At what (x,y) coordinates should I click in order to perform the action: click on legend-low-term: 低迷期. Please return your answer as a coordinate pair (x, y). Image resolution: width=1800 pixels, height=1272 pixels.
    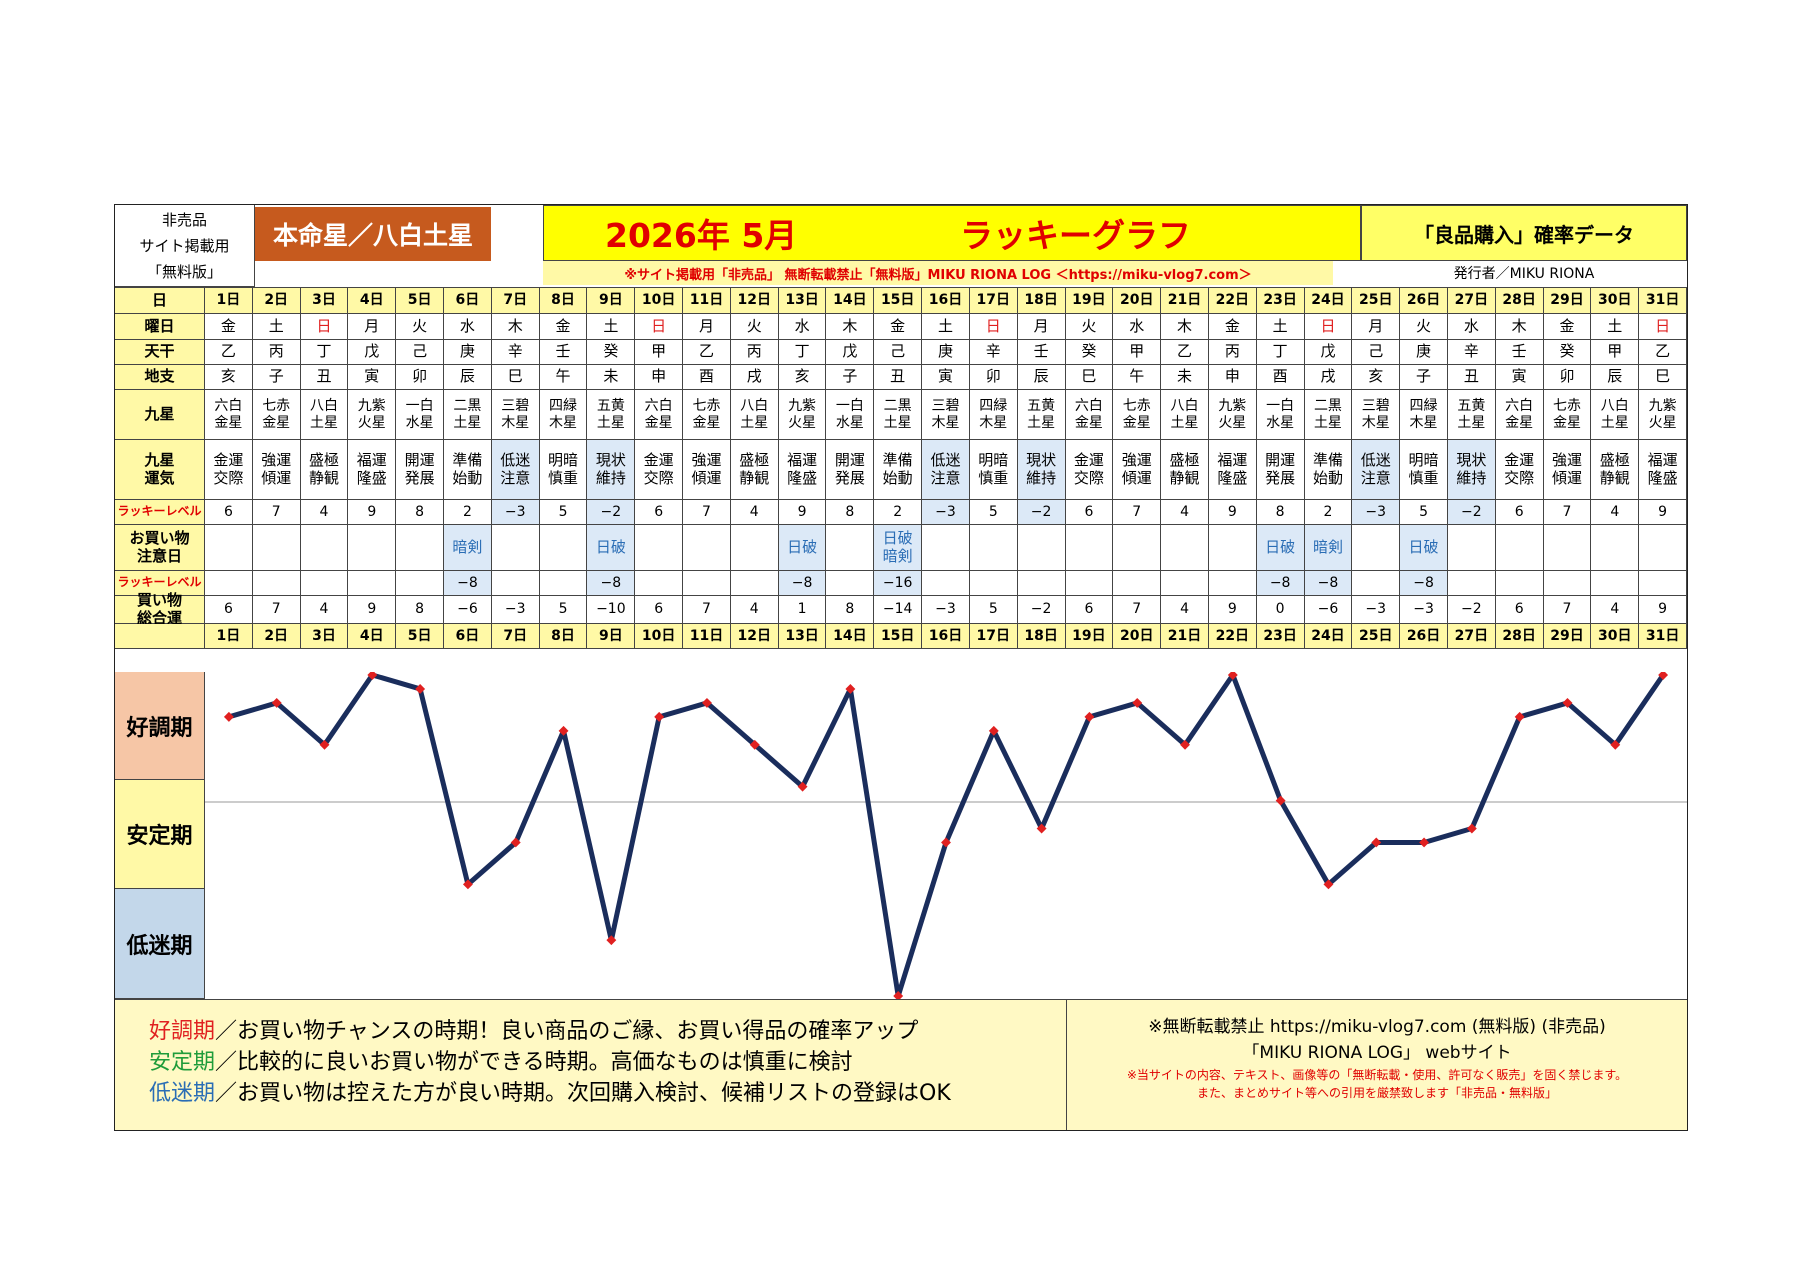
    Looking at the image, I should click on (182, 1093).